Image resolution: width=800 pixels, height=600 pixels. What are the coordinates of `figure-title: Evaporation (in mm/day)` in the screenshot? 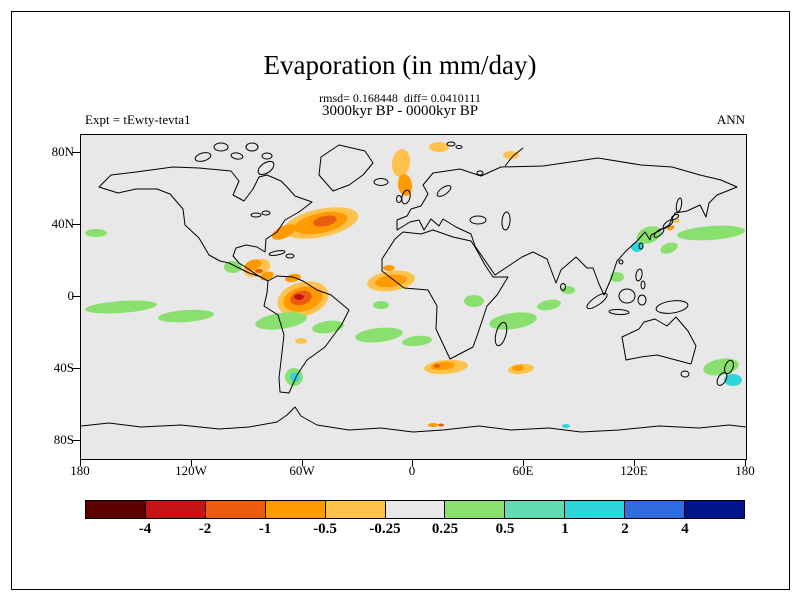 It's located at (400, 65).